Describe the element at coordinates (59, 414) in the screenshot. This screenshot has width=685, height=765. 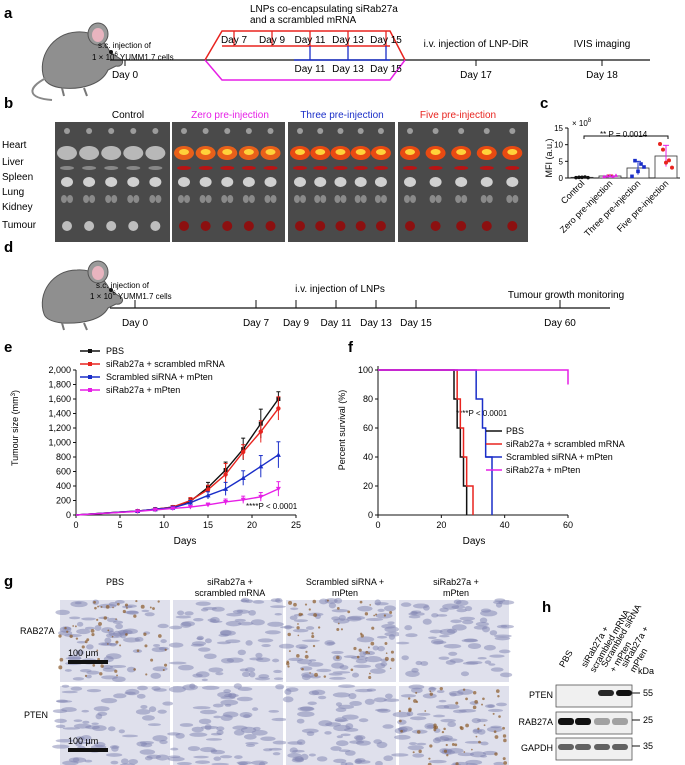
I see `e-ytick-label: 1,400` at that location.